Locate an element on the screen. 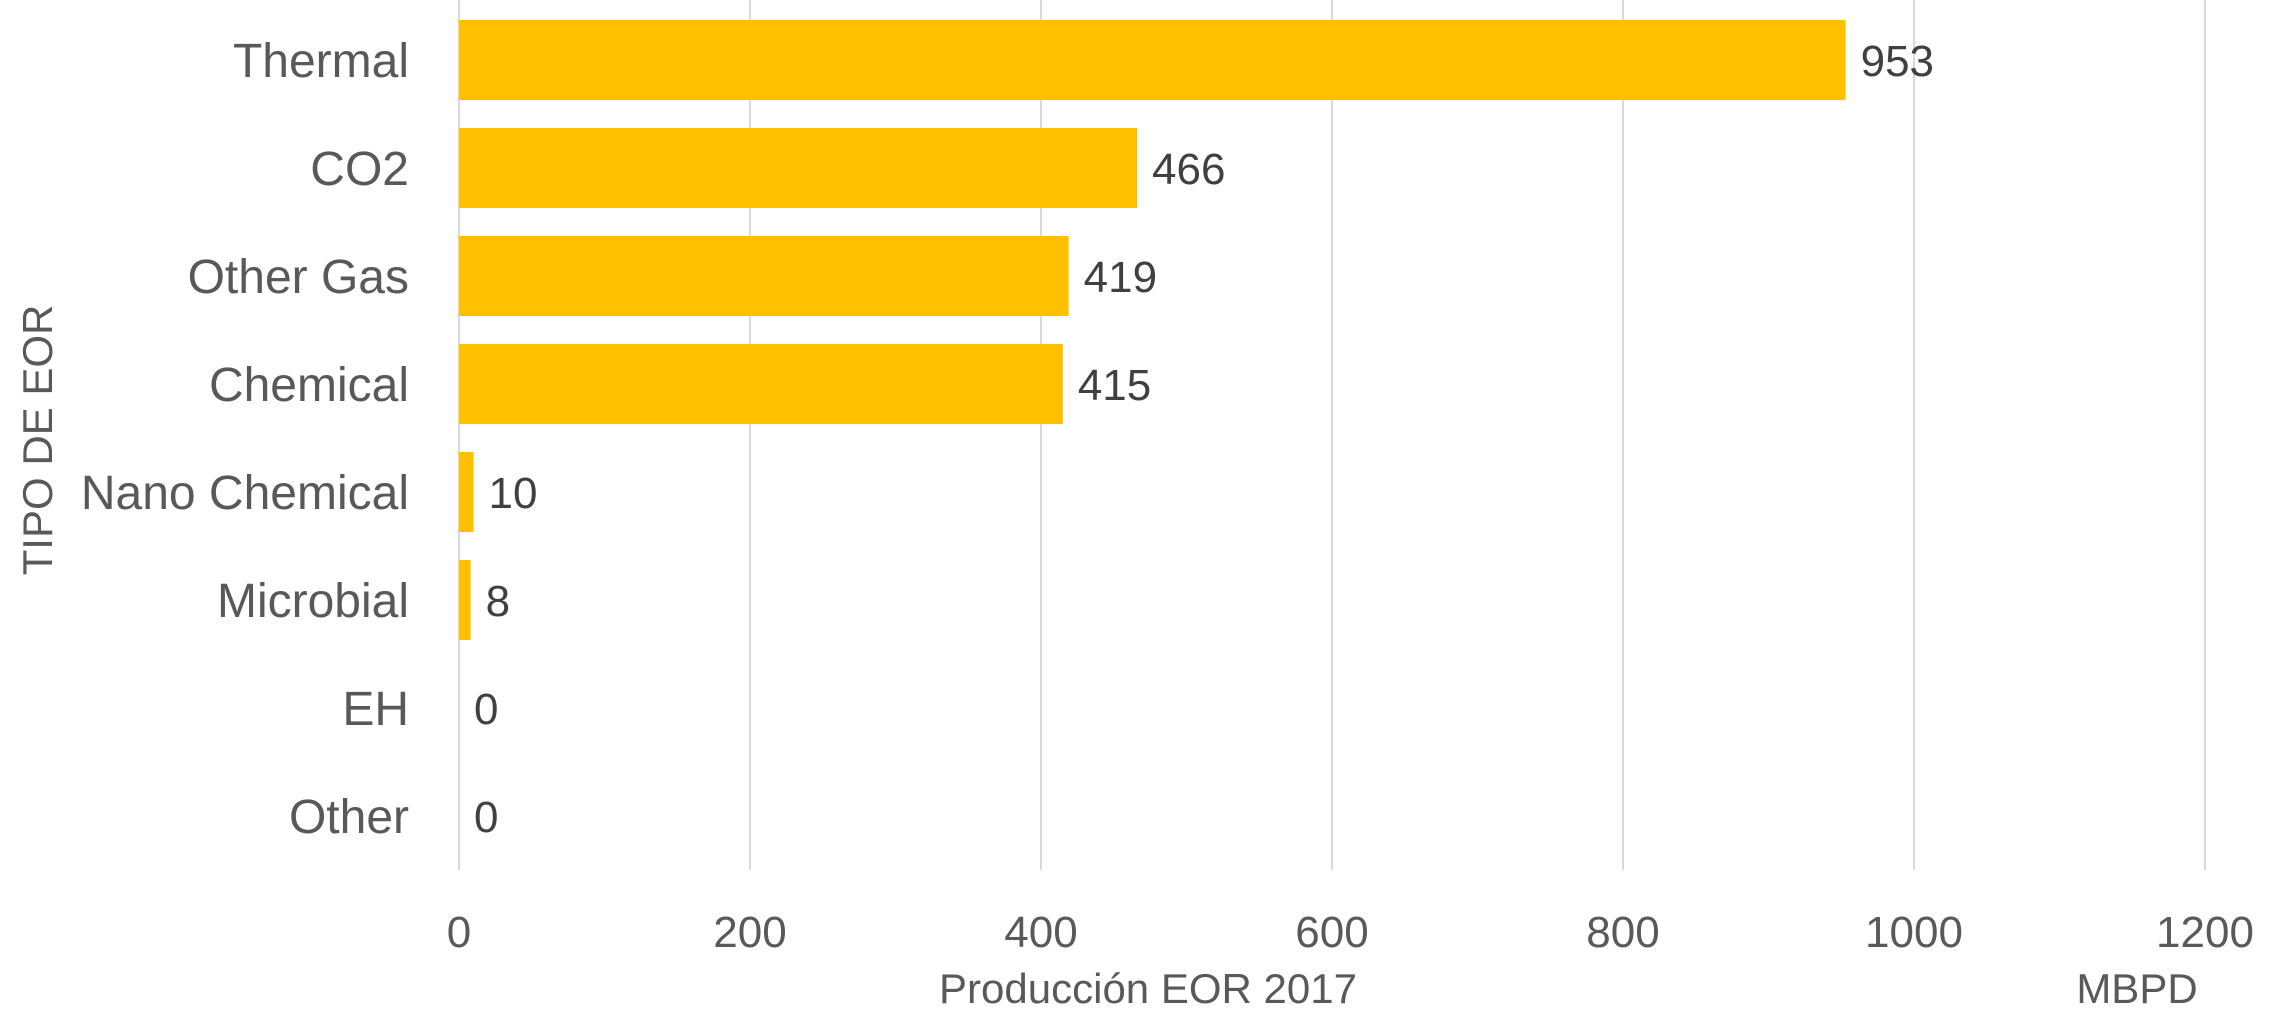 This screenshot has width=2274, height=1017. x-tick-labels: 0 200 400 600 800 1000 1200 is located at coordinates (1350, 932).